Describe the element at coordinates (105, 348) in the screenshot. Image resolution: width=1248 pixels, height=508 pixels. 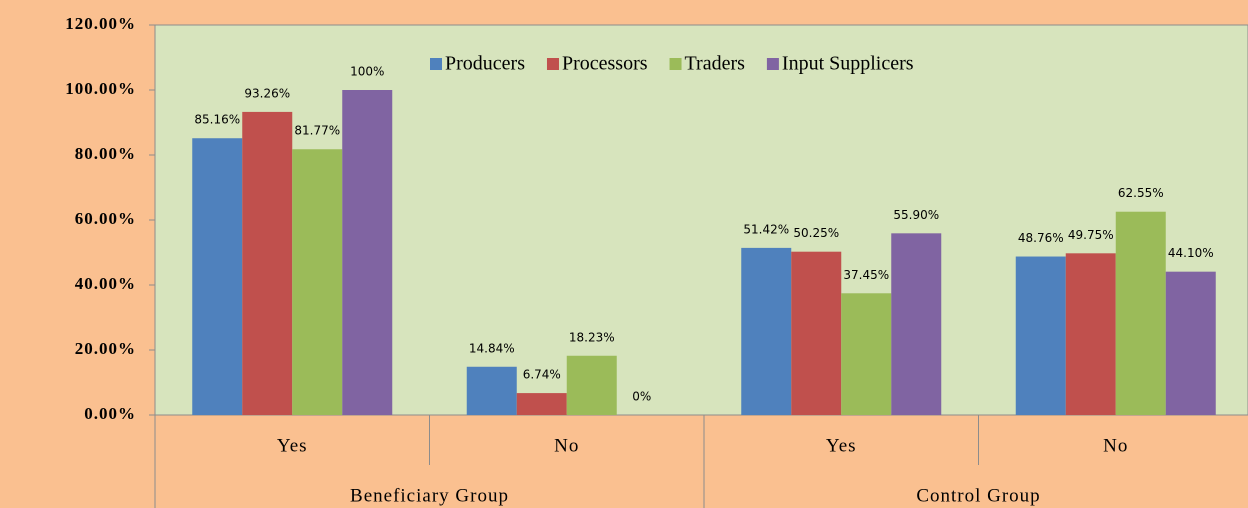
I see `y-tick-label: 20.00%` at that location.